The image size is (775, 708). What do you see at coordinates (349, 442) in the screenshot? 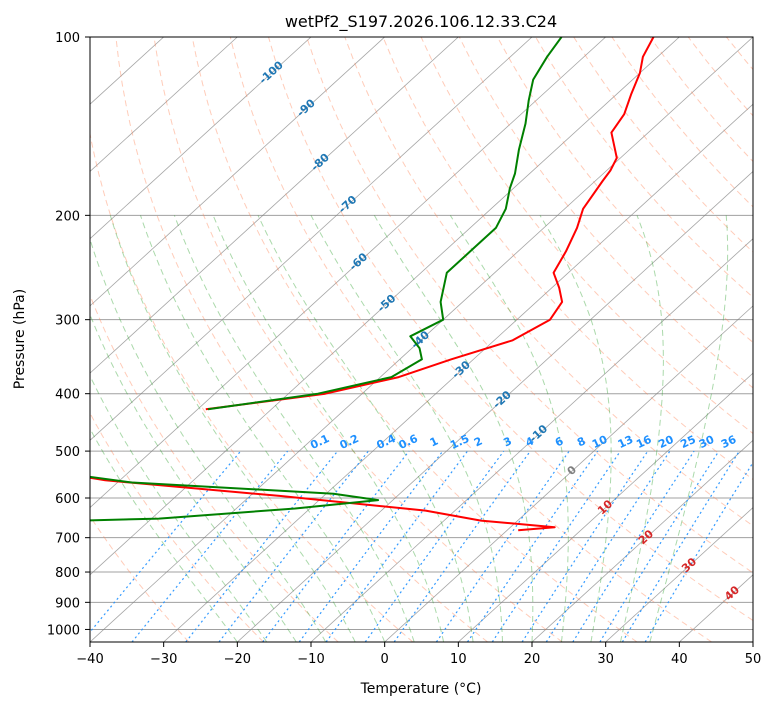
I see `mixing-ratio-label: 0.2` at bounding box center [349, 442].